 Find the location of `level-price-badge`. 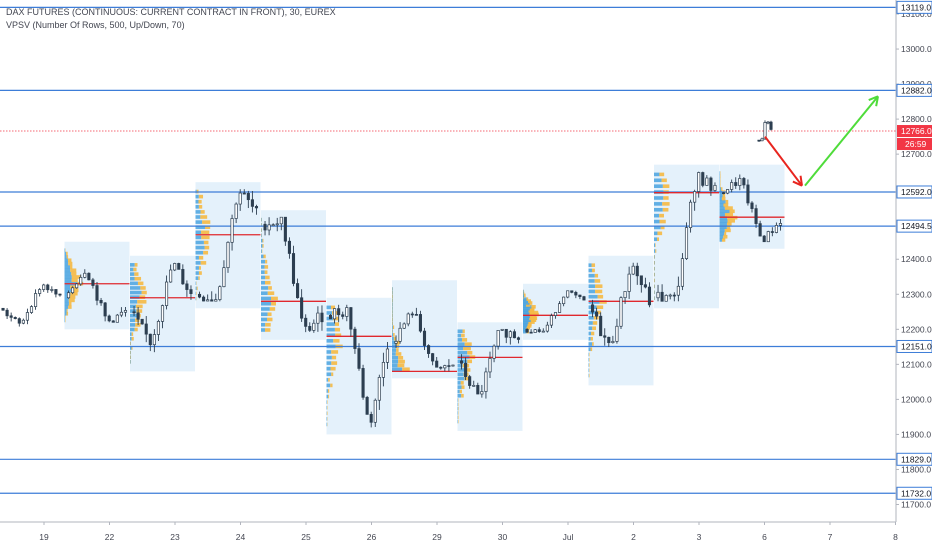

level-price-badge is located at coordinates (914, 459).